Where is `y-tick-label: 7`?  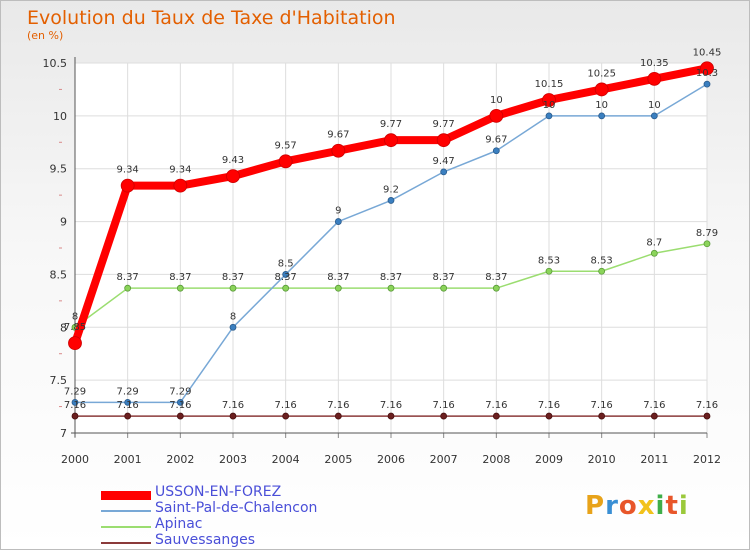 y-tick-label: 7 is located at coordinates (63, 433).